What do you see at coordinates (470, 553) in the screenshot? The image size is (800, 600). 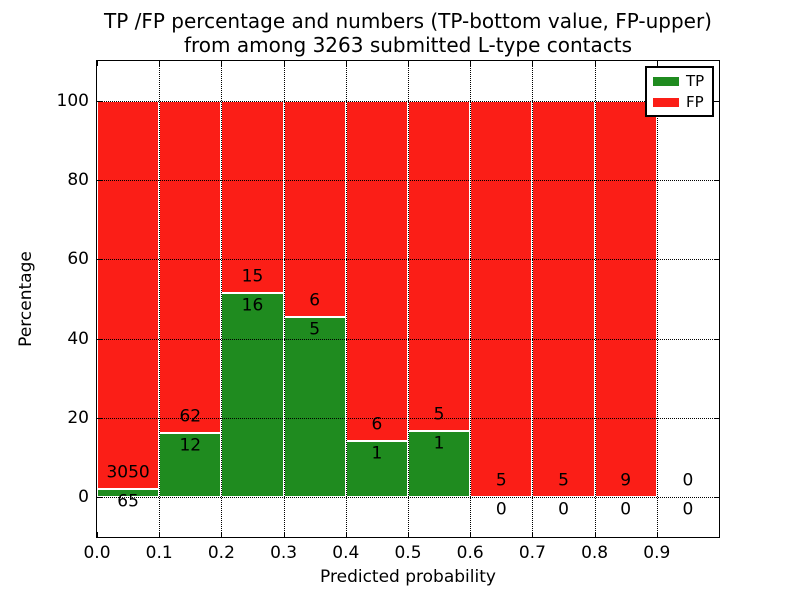 I see `x-tick-label: 0.6` at bounding box center [470, 553].